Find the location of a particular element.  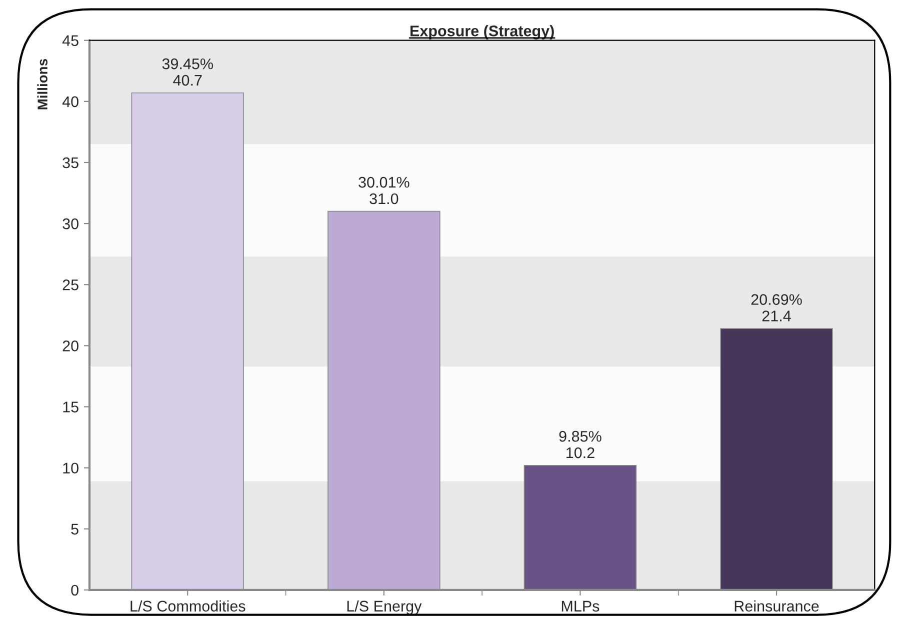

y-tick-label: 20 is located at coordinates (70, 346).